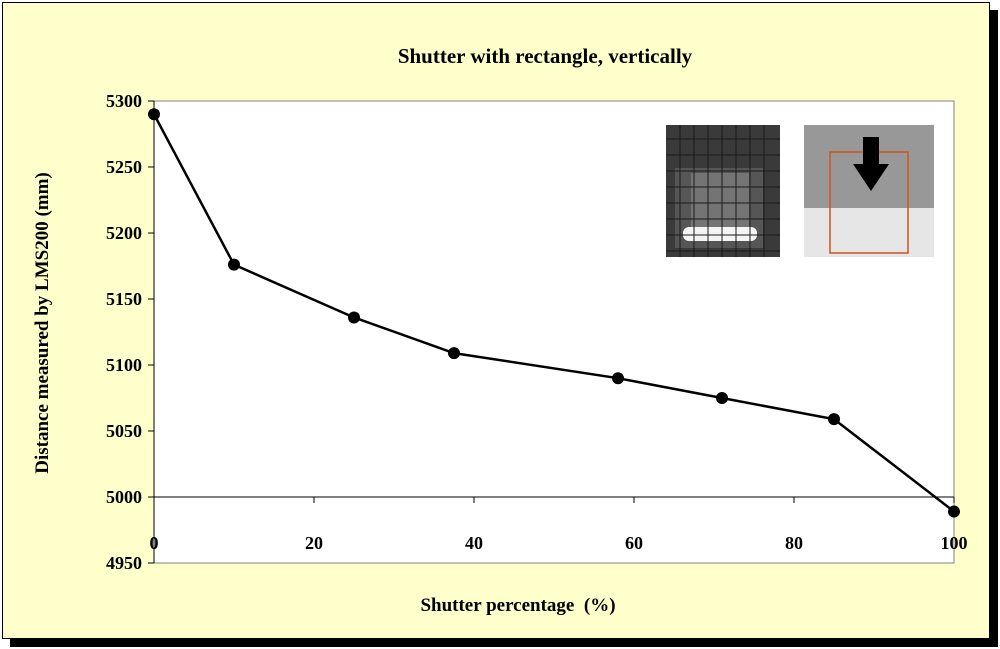 This screenshot has width=1000, height=649. What do you see at coordinates (124, 233) in the screenshot?
I see `y-tick-label: 5200` at bounding box center [124, 233].